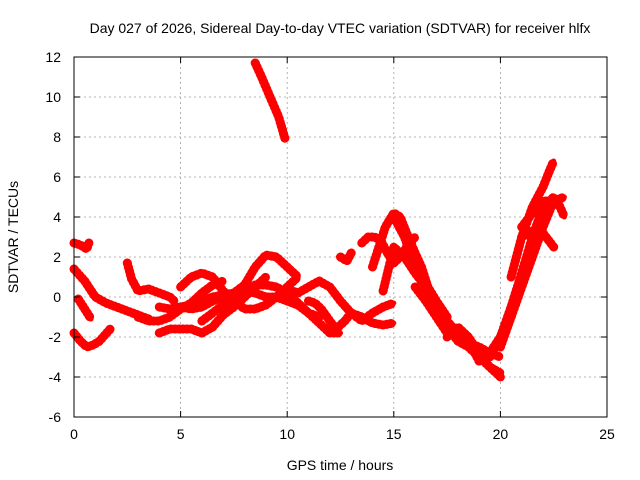 This screenshot has height=480, width=640. I want to click on y-tick-label: 10, so click(53, 97).